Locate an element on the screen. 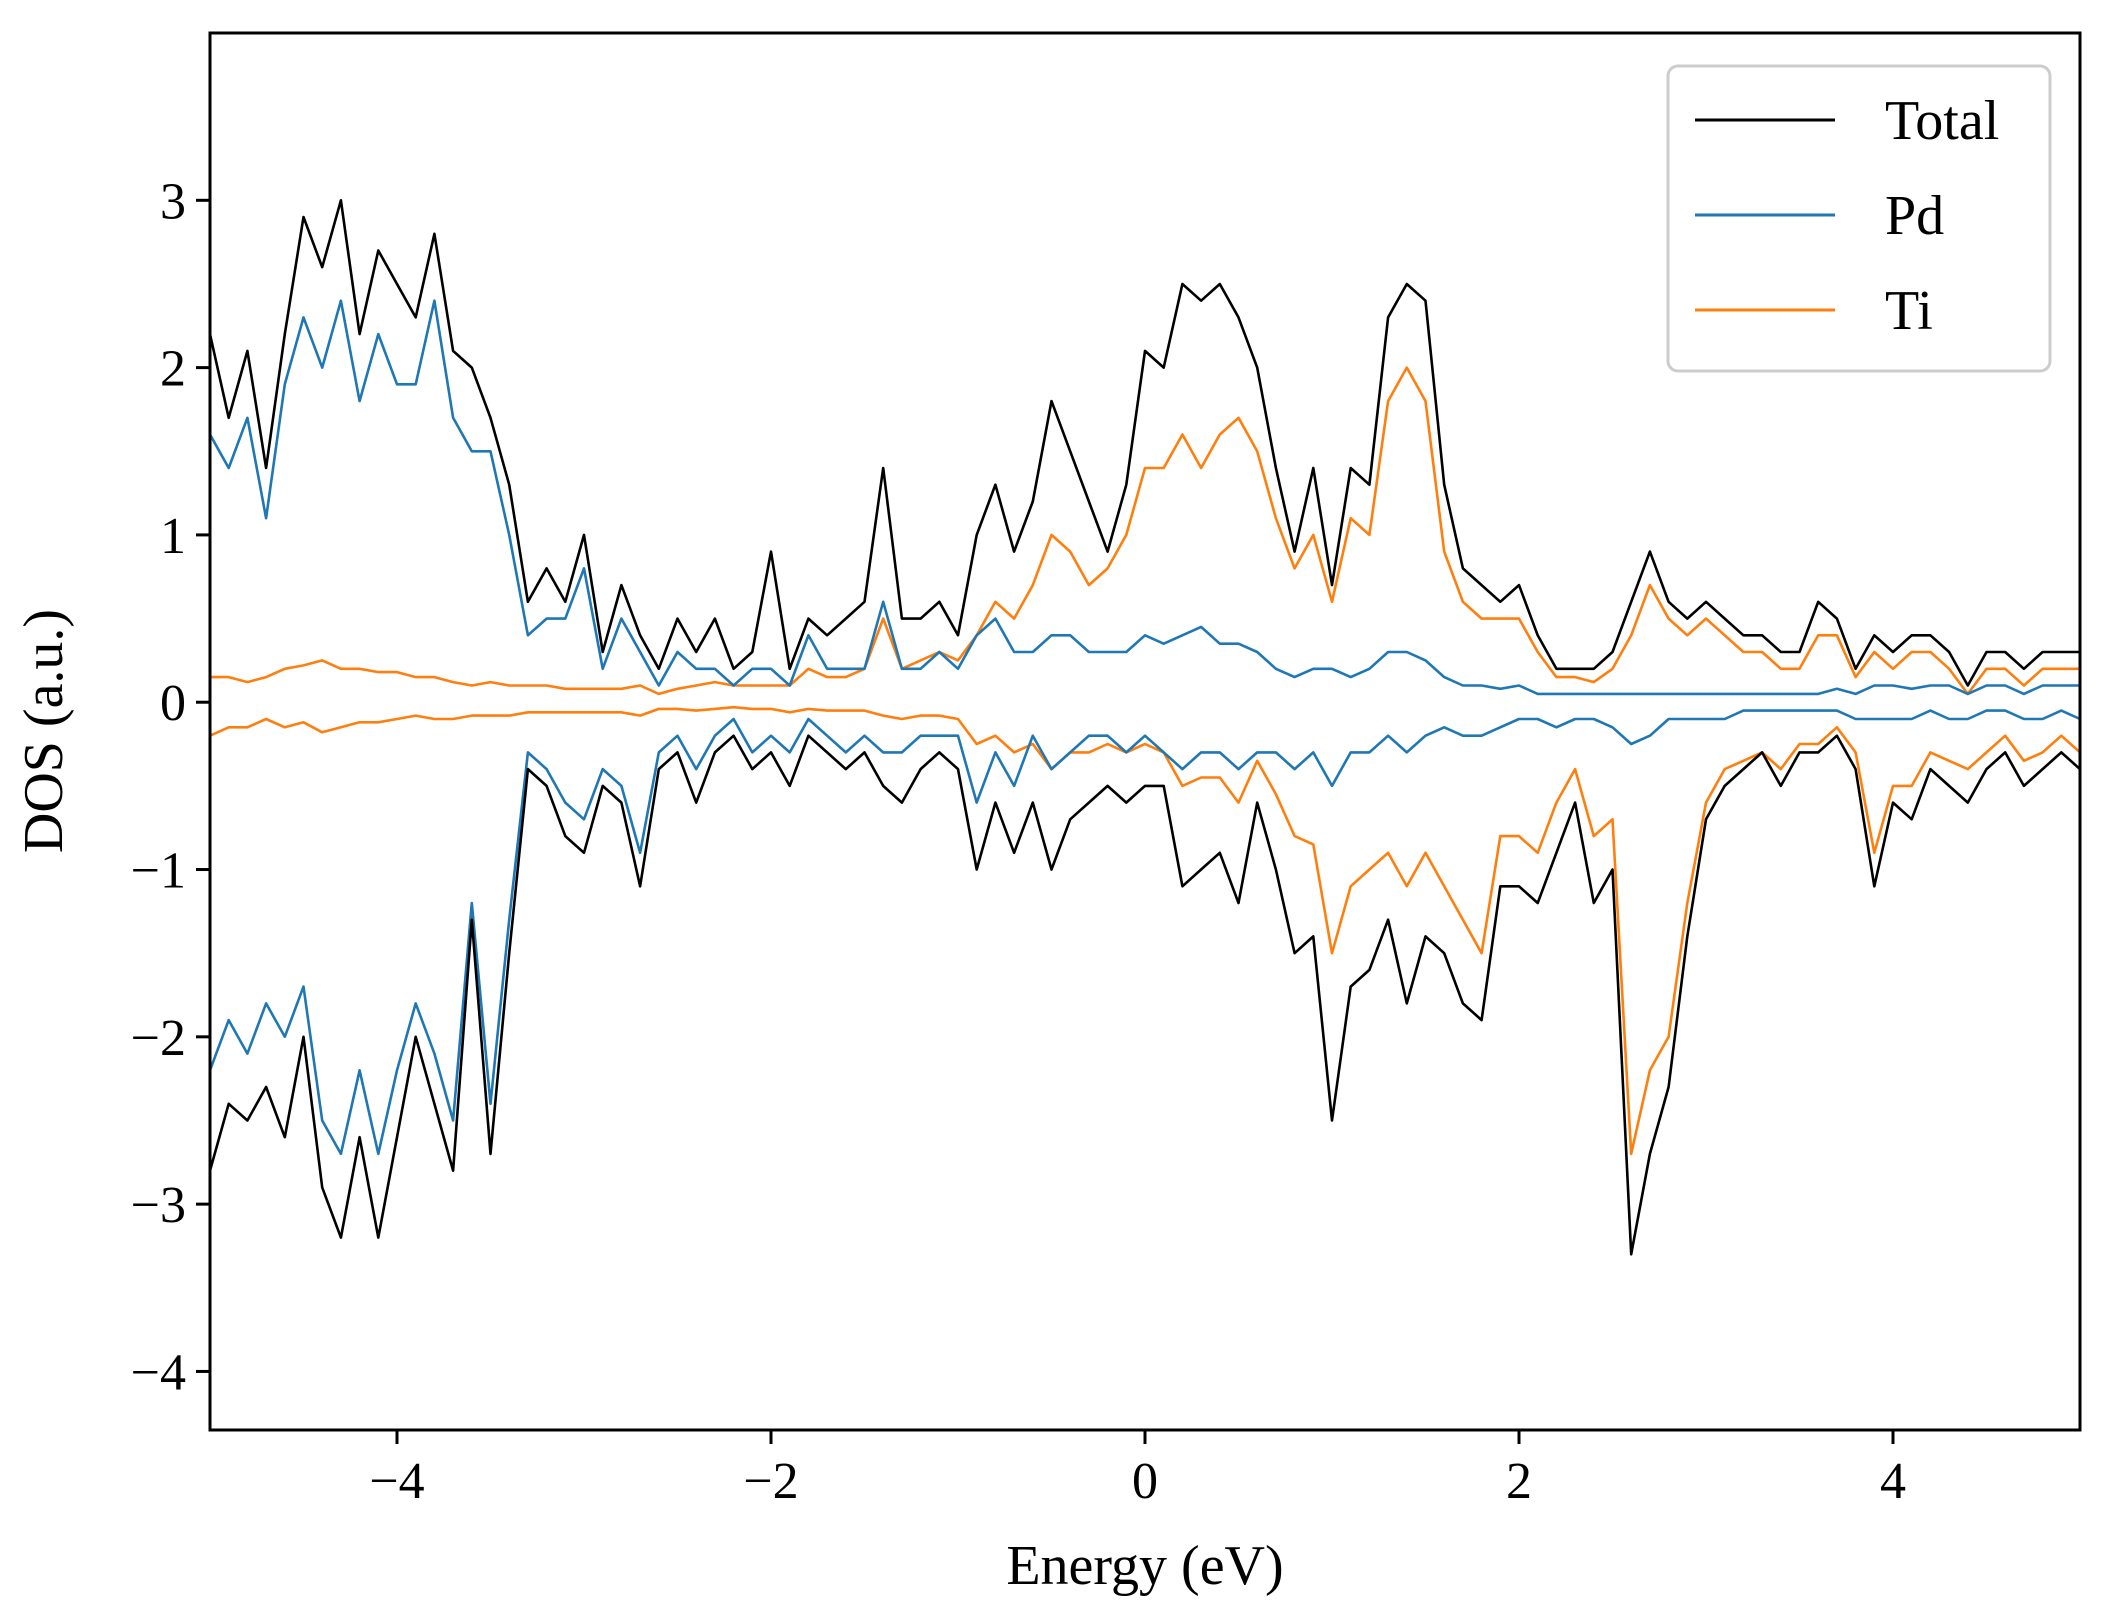 This screenshot has width=2101, height=1617. legend-label-ti: Ti is located at coordinates (1909, 311).